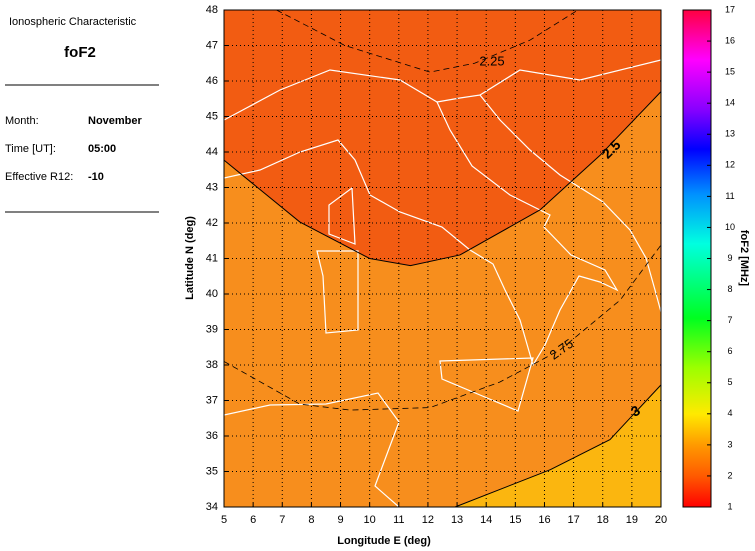  I want to click on x-tick-label: 11, so click(398, 520).